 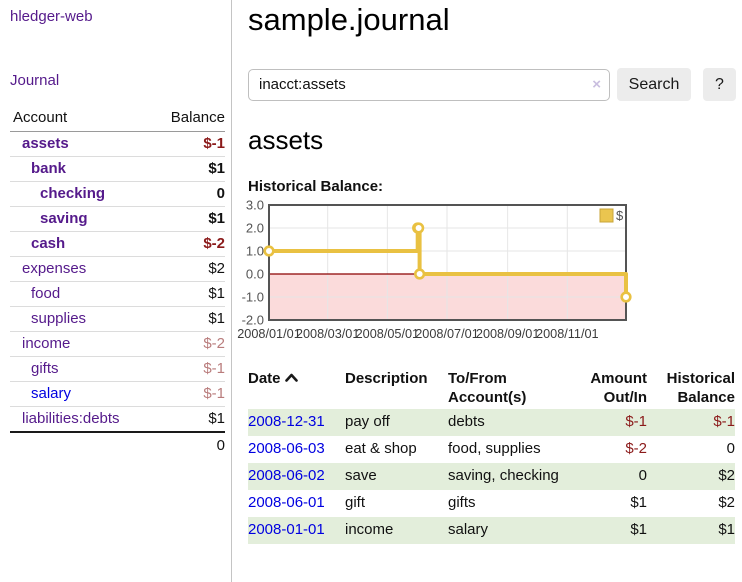 What do you see at coordinates (462, 502) in the screenshot?
I see `transaction-accounts: gifts` at bounding box center [462, 502].